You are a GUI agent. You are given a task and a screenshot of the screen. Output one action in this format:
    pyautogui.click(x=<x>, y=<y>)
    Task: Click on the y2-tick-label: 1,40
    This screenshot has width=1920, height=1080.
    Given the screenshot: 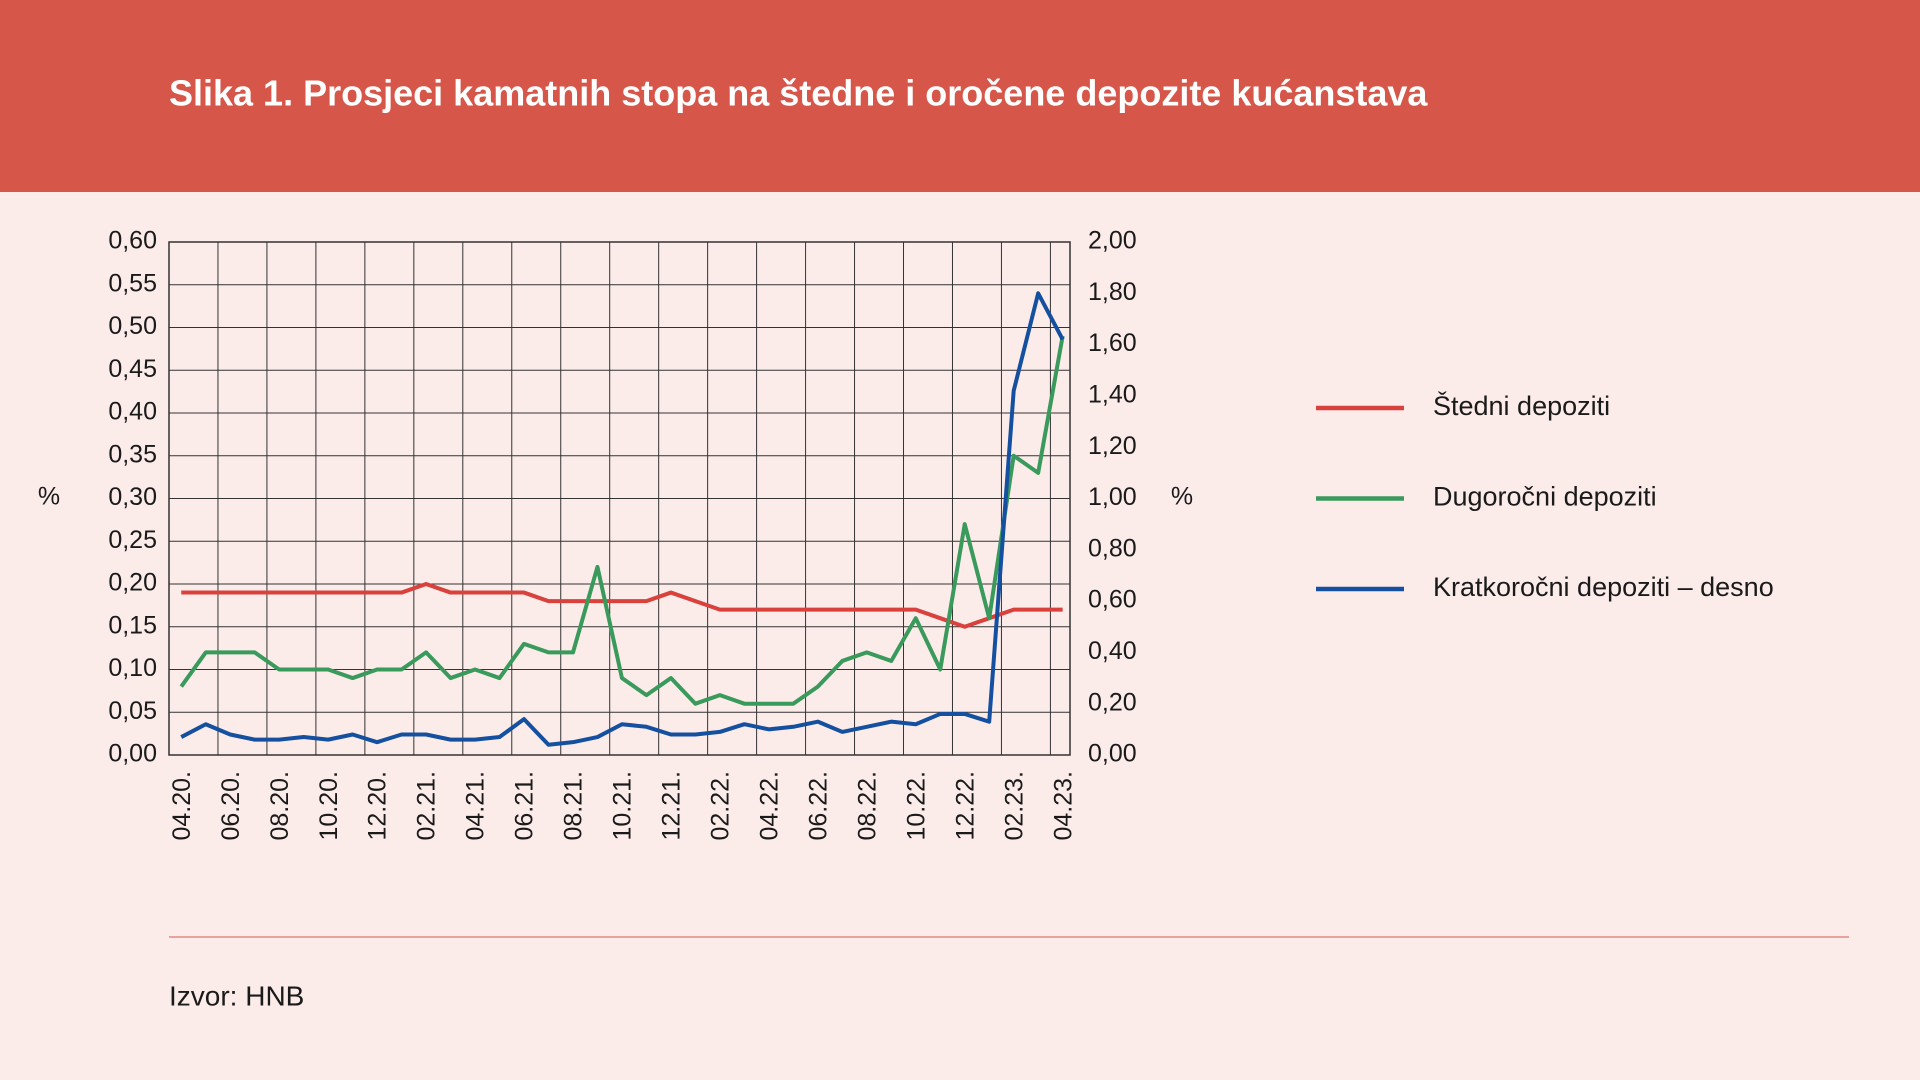 What is the action you would take?
    pyautogui.click(x=1112, y=395)
    